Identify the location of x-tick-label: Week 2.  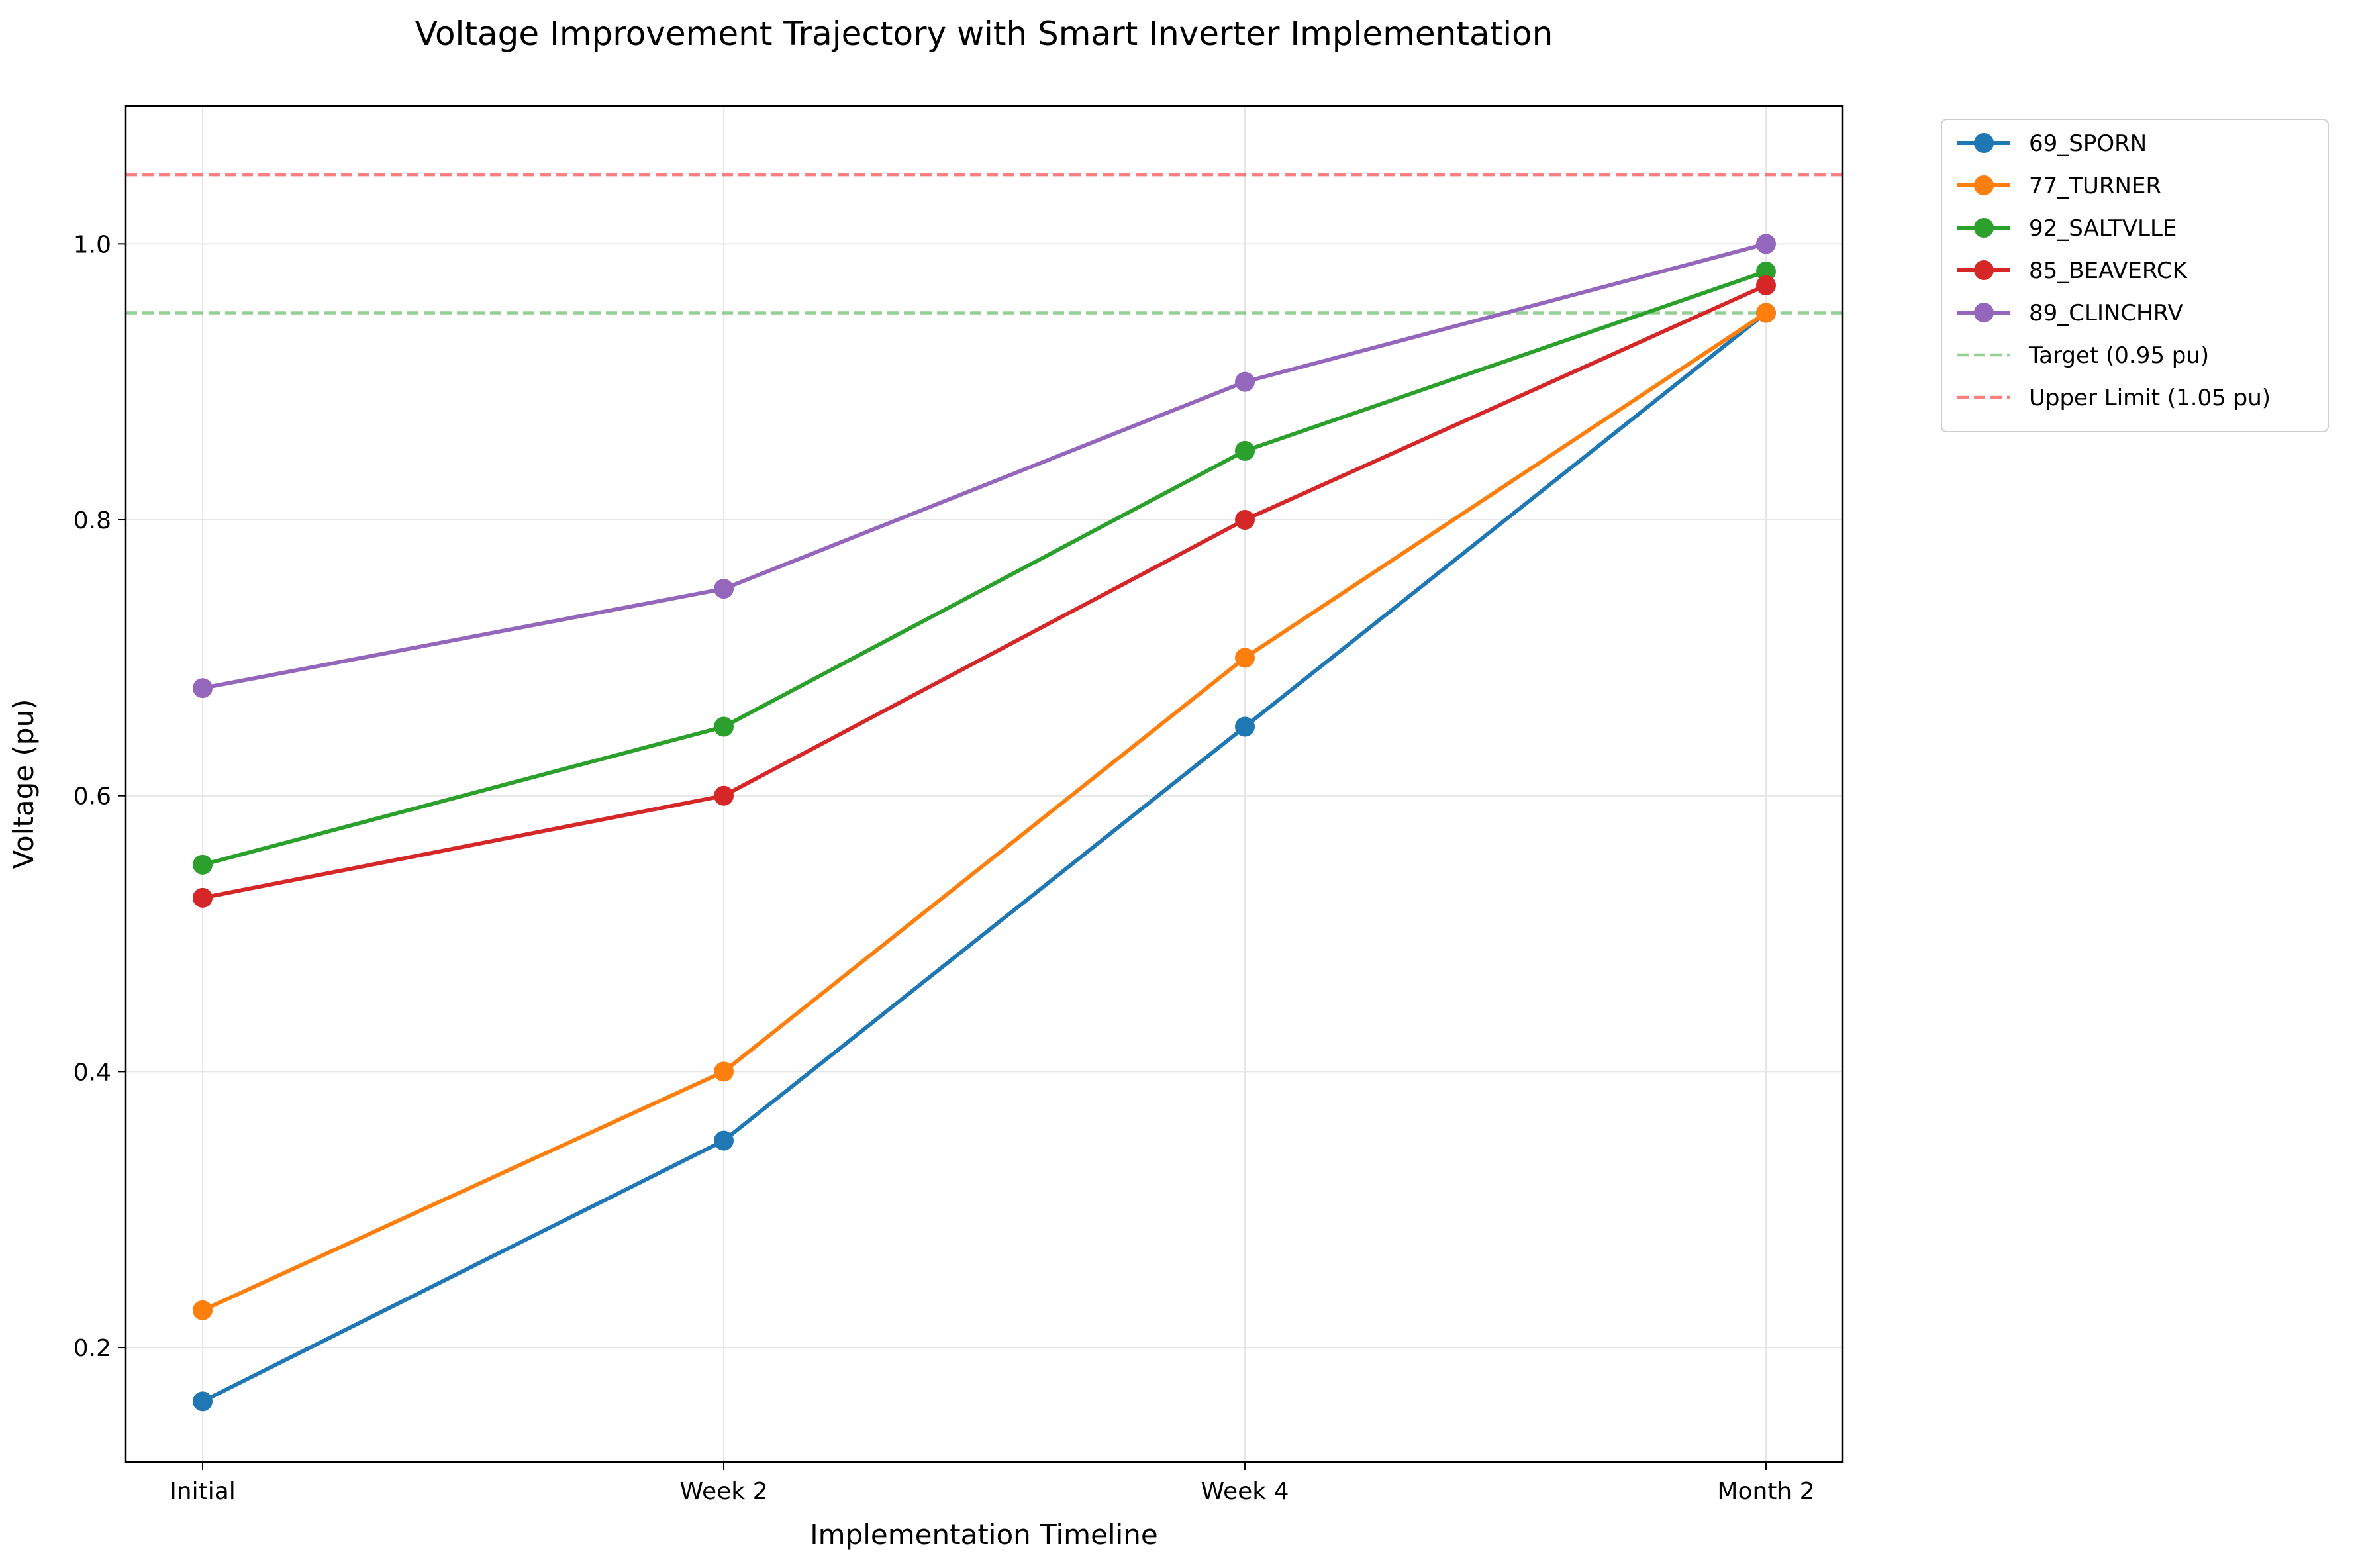
(724, 1491).